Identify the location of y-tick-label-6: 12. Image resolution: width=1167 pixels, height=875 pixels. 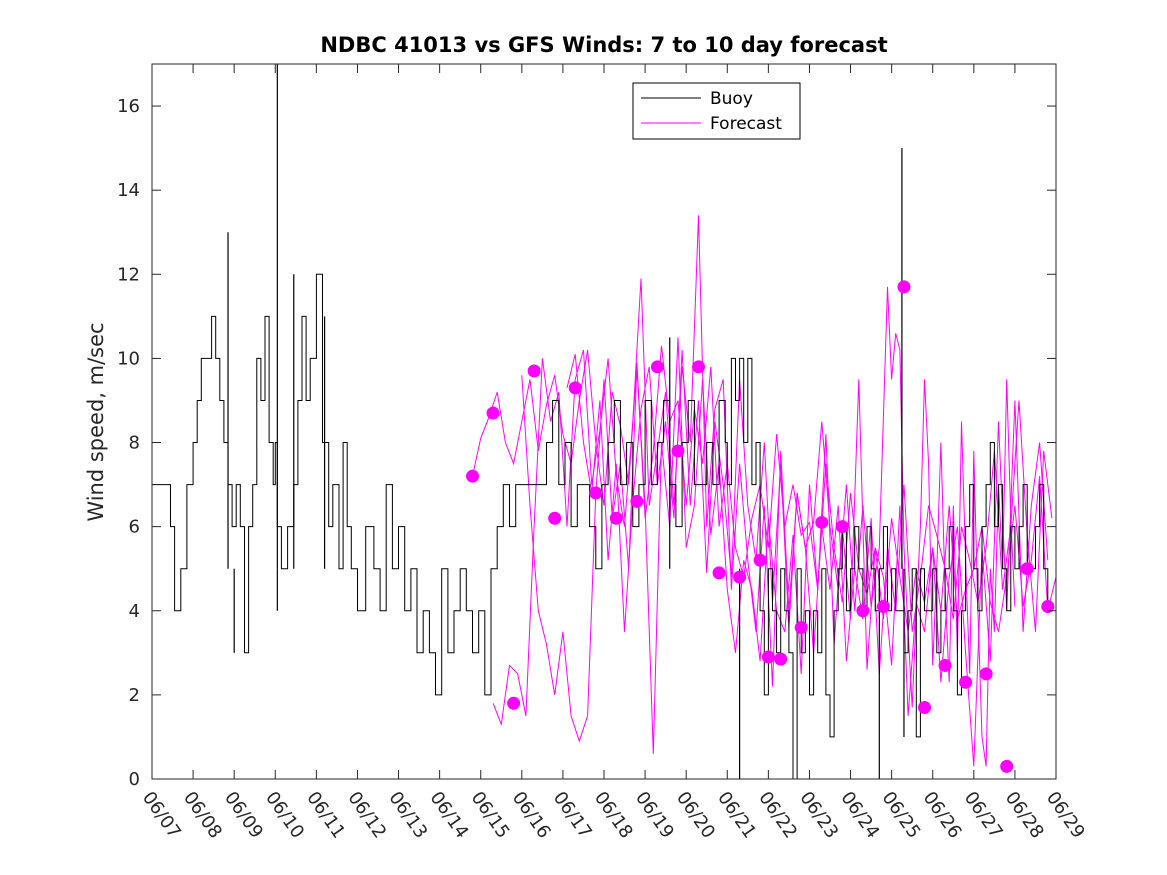
(128, 274).